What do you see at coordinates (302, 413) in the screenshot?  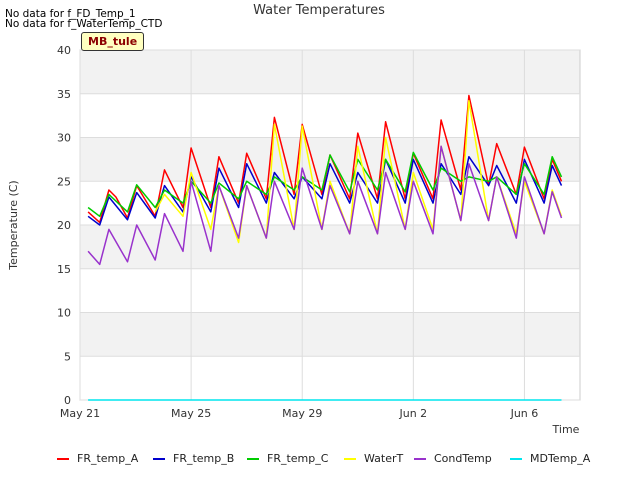 I see `x-tick-label: May 29` at bounding box center [302, 413].